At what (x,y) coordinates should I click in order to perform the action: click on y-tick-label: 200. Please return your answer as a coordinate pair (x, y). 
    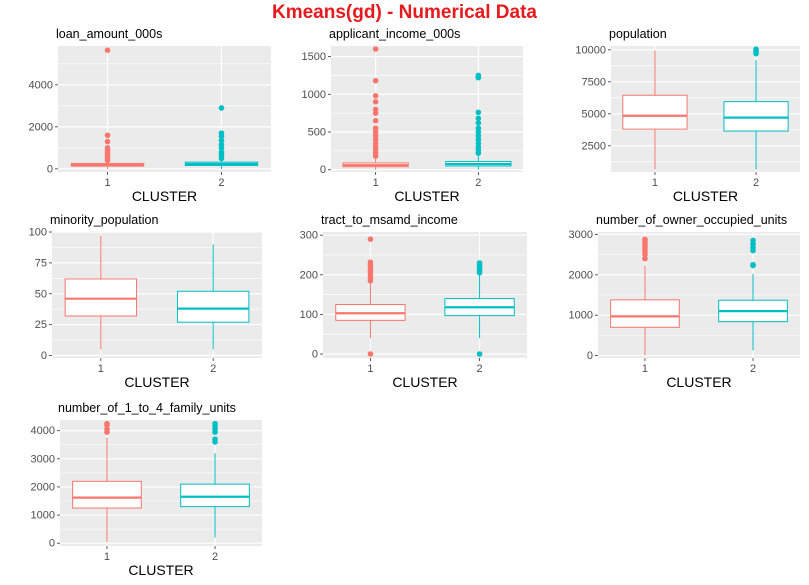
    Looking at the image, I should click on (309, 275).